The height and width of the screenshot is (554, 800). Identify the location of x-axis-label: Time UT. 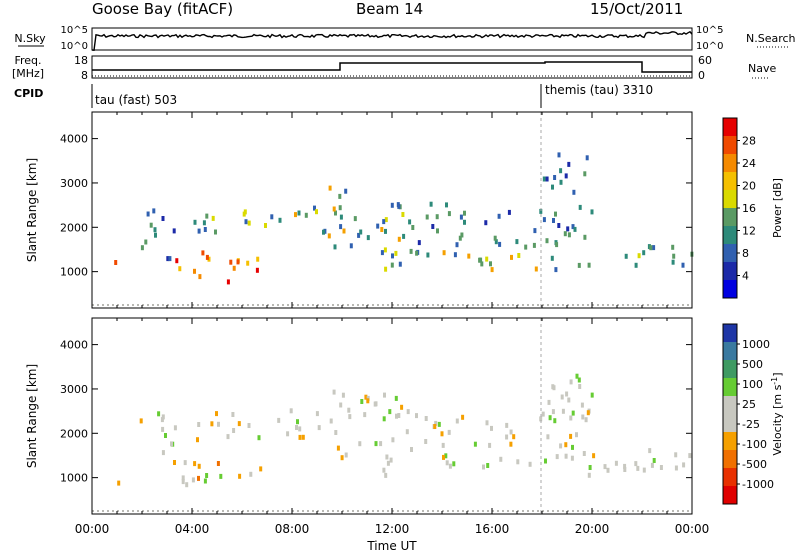
(391, 546).